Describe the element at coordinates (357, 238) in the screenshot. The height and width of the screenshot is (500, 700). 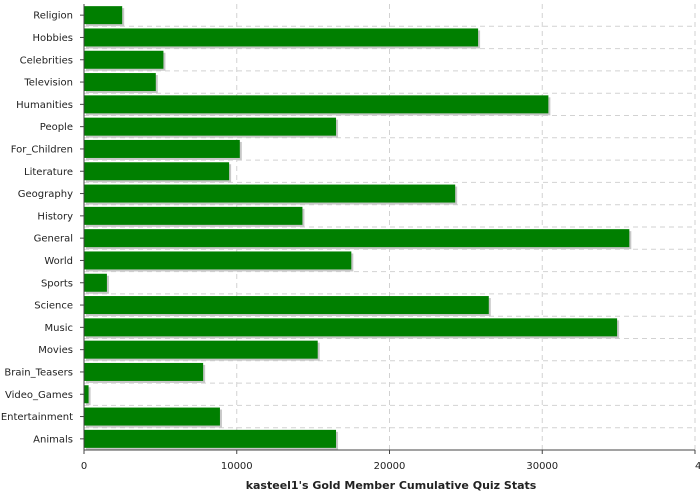
I see `bar-general` at that location.